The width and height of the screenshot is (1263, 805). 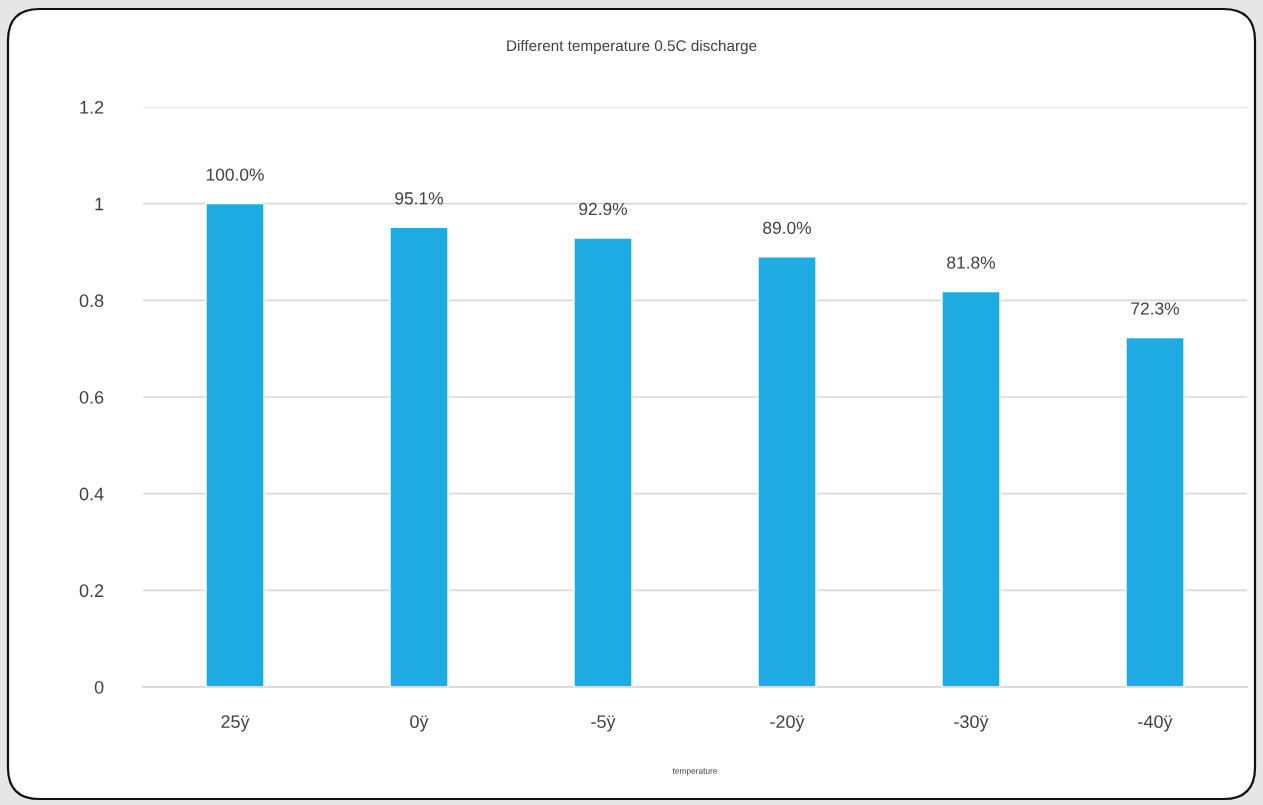 I want to click on y-tick-label: 0.2, so click(x=91, y=591).